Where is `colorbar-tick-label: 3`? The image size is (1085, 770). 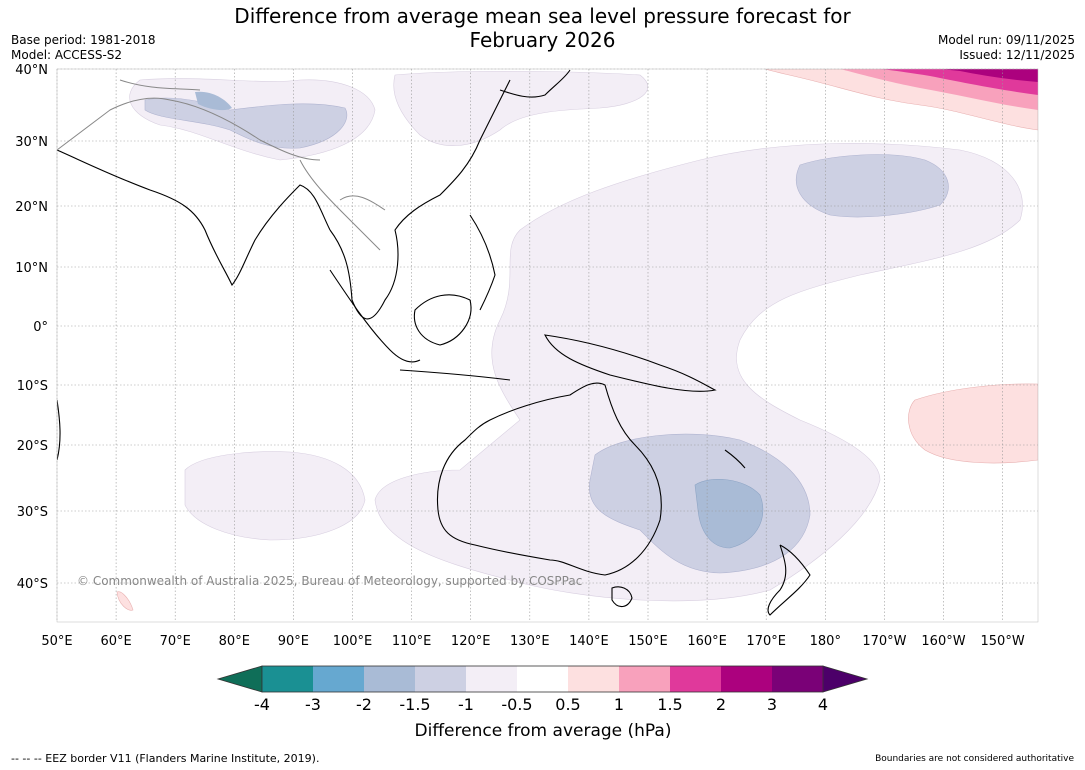
colorbar-tick-label: 3 is located at coordinates (772, 704).